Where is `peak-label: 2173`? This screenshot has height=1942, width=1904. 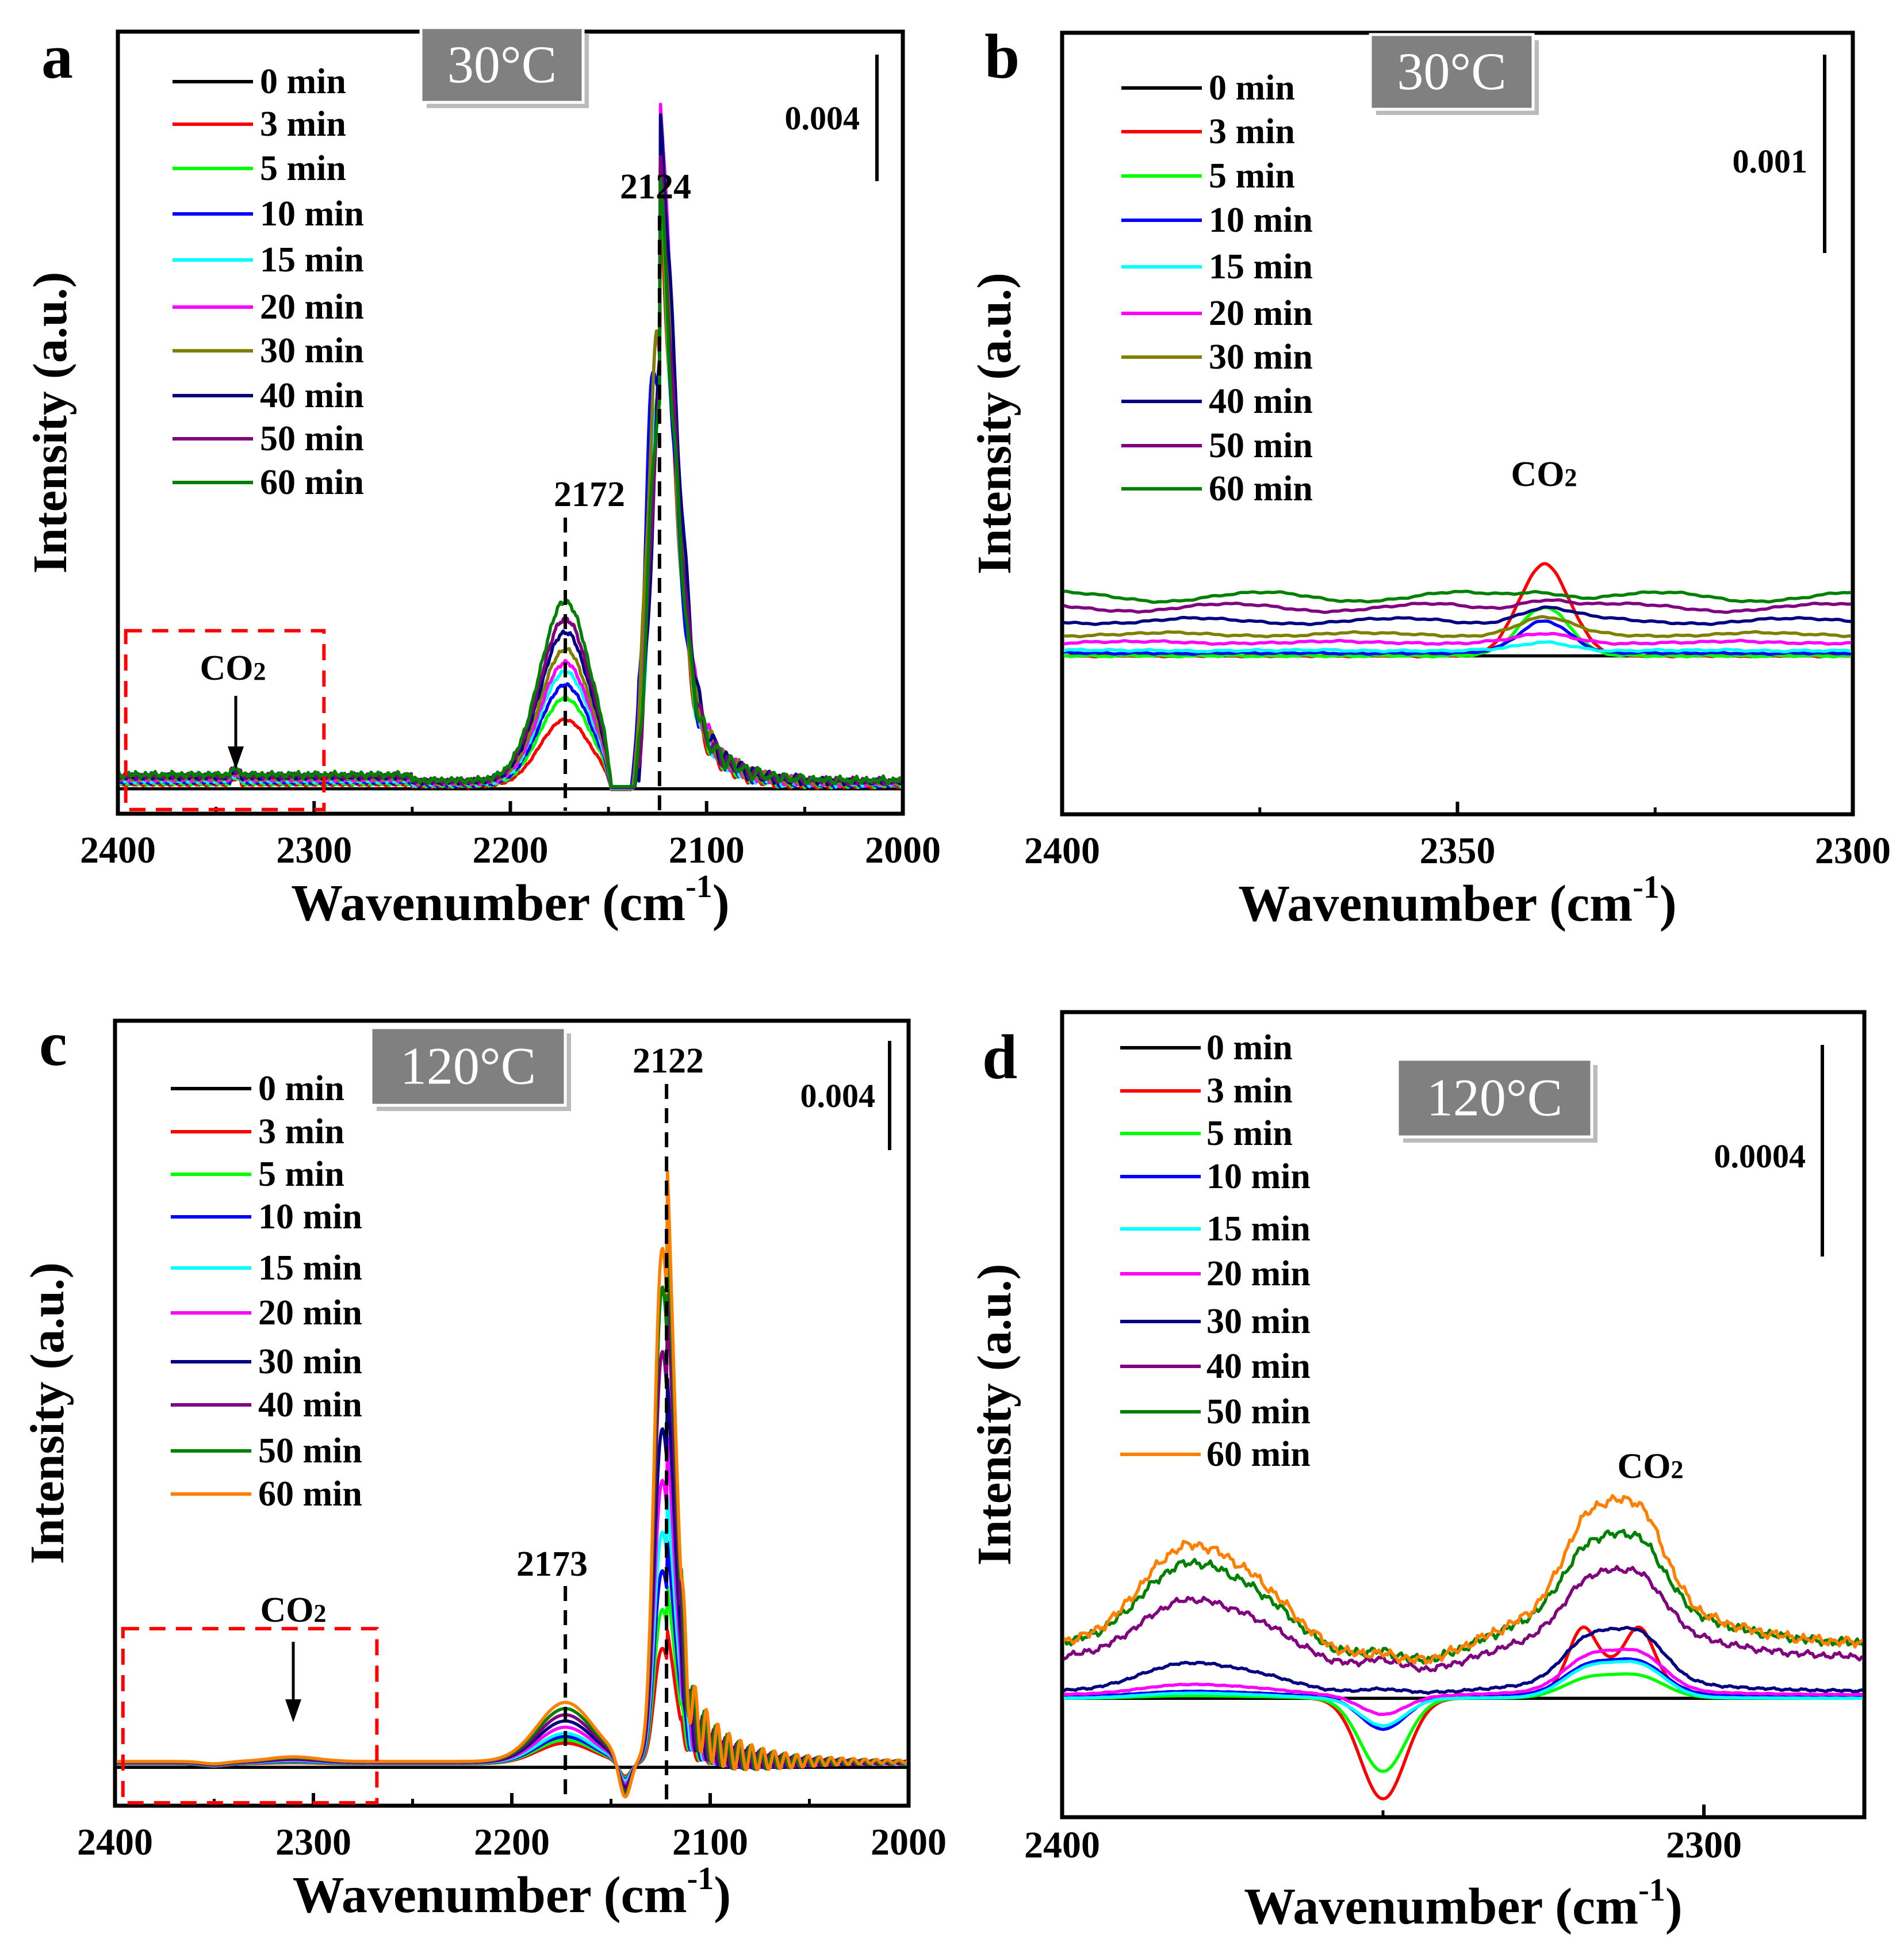
peak-label: 2173 is located at coordinates (552, 1564).